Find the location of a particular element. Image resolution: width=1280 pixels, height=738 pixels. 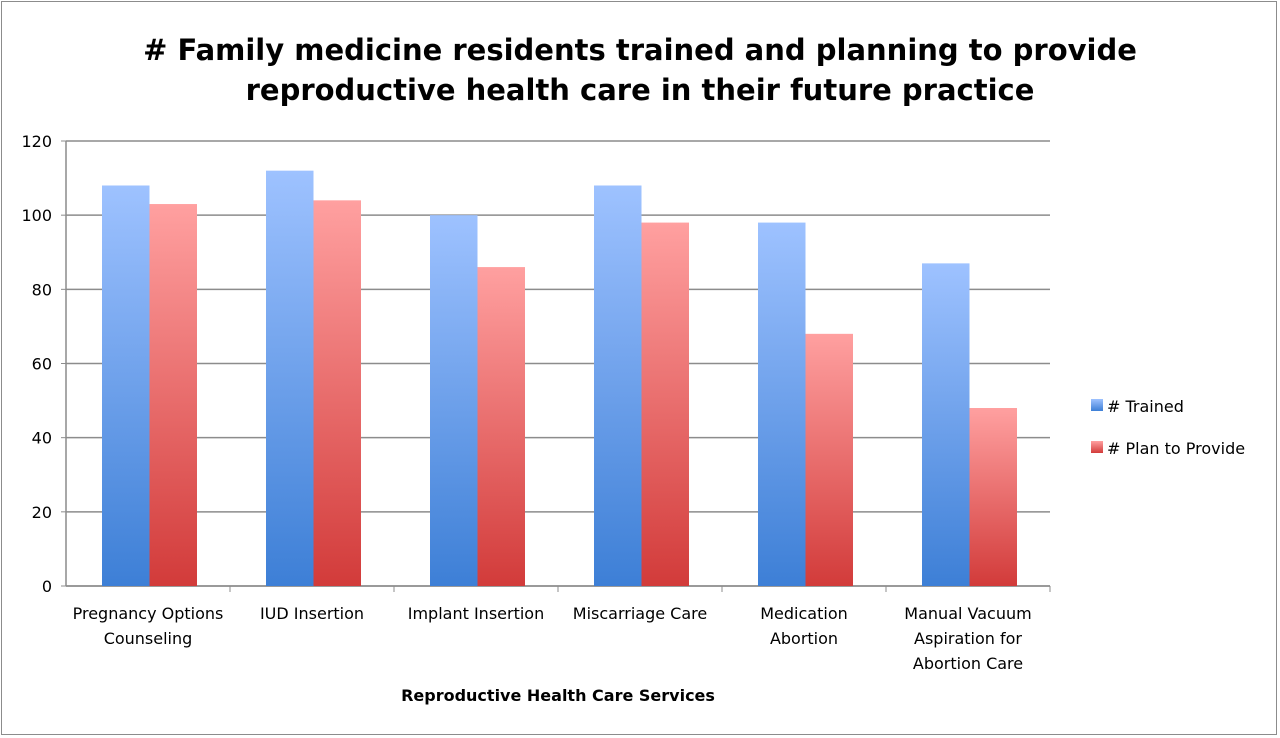

x-category-label: Miscarriage Care is located at coordinates (640, 613).